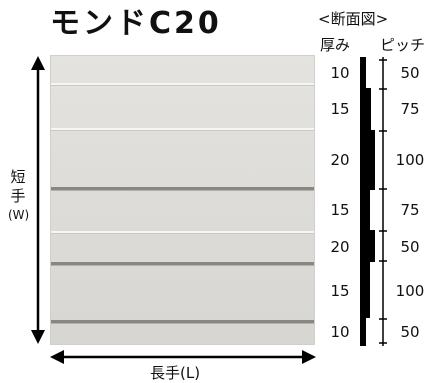 The image size is (434, 383). What do you see at coordinates (18, 177) in the screenshot?
I see `width-label-char: 短` at bounding box center [18, 177].